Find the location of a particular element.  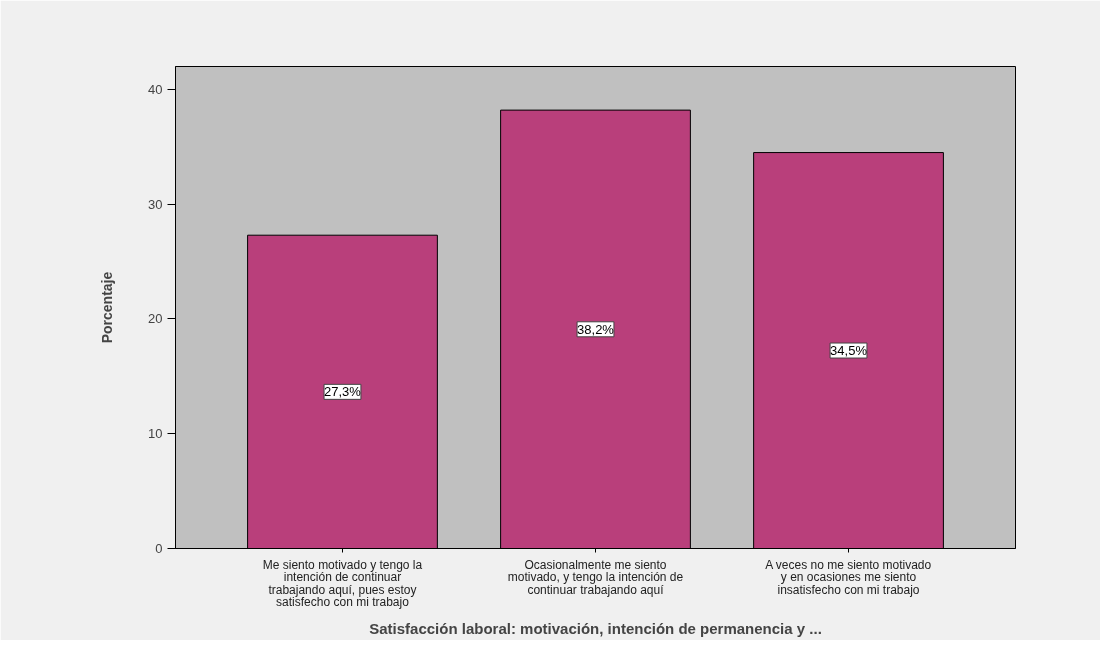

y-tick-label: 30 is located at coordinates (155, 204).